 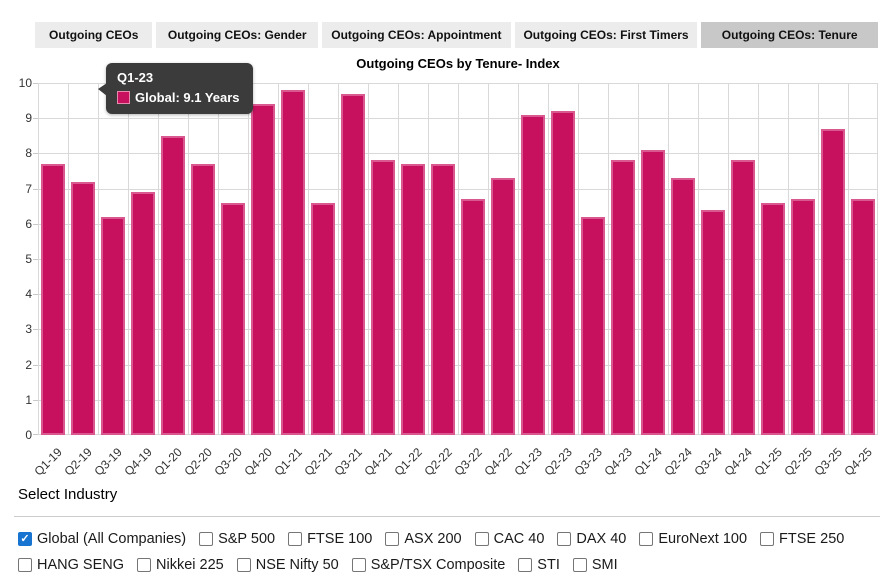 I want to click on tab-outgoing-ceos: Outgoing CEOs, so click(x=94, y=35).